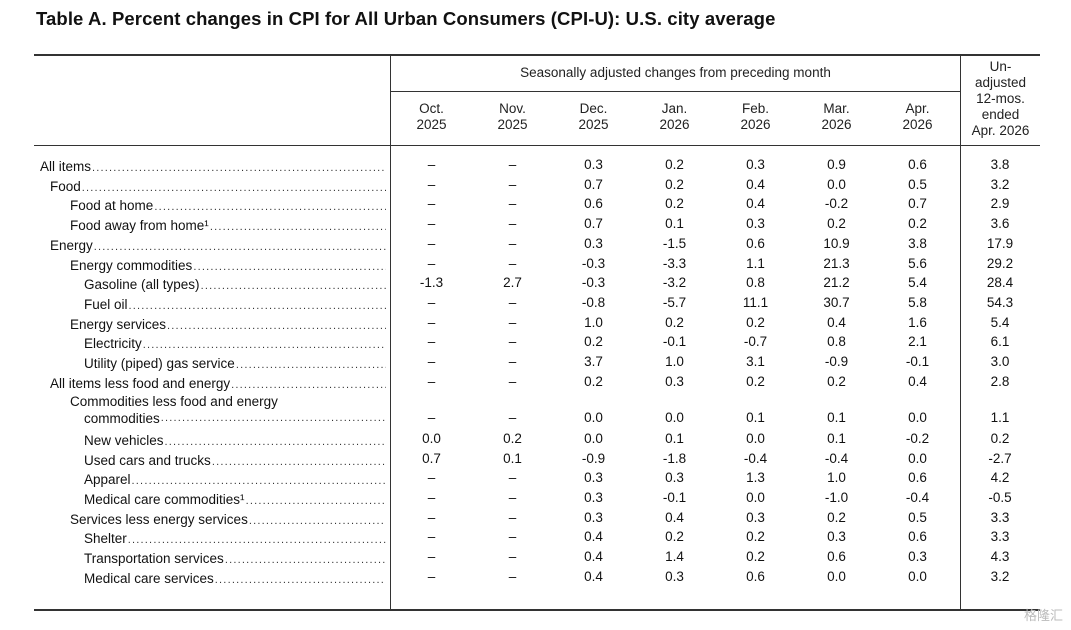  What do you see at coordinates (593, 116) in the screenshot?
I see `month-header-2: Dec. 2025` at bounding box center [593, 116].